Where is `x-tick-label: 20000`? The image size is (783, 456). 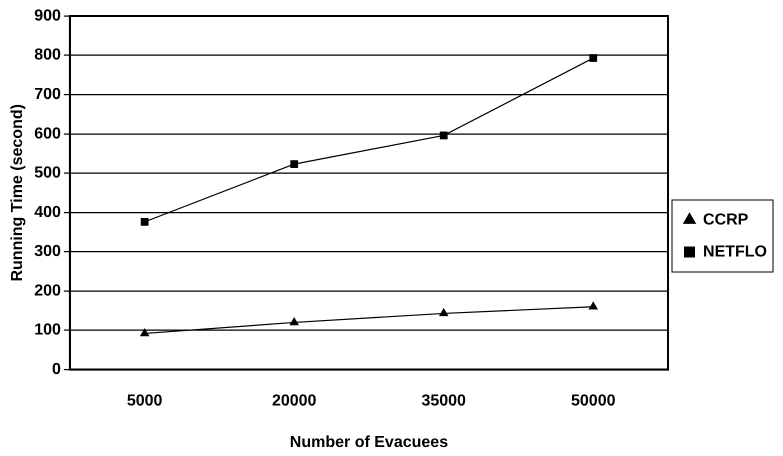 x-tick-label: 20000 is located at coordinates (294, 401).